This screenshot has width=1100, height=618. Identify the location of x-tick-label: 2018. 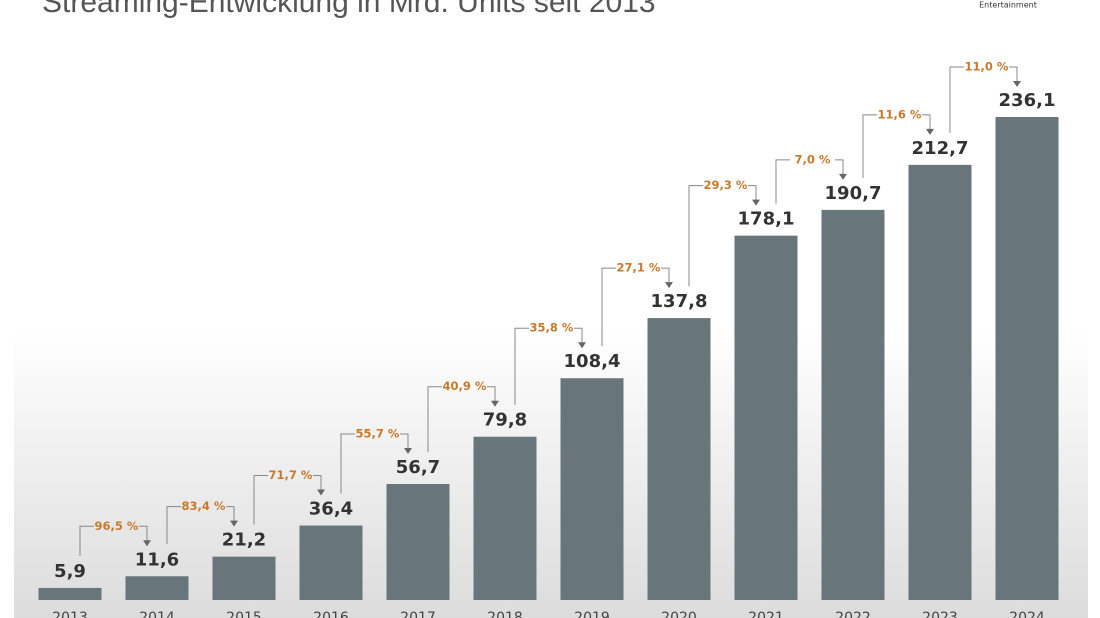
(505, 614).